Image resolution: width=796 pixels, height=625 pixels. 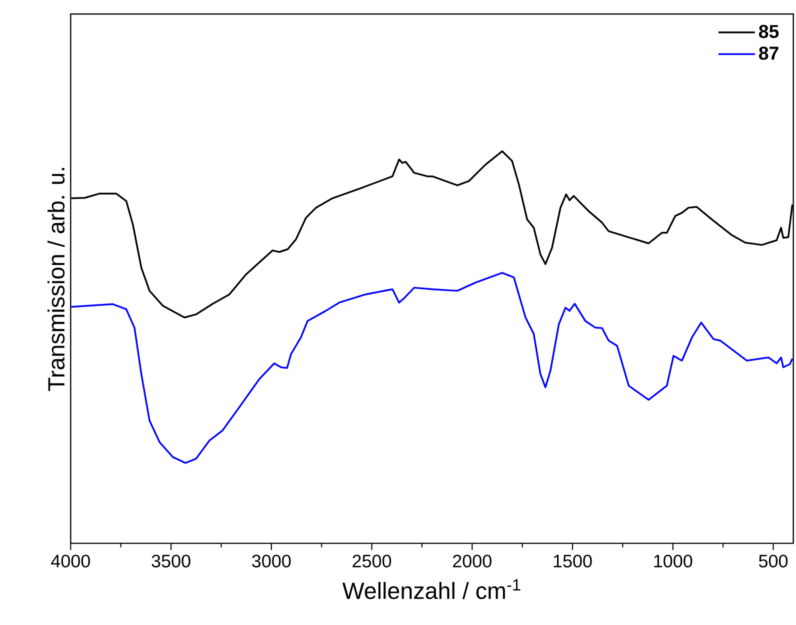 What do you see at coordinates (768, 53) in the screenshot?
I see `legend-label: 87` at bounding box center [768, 53].